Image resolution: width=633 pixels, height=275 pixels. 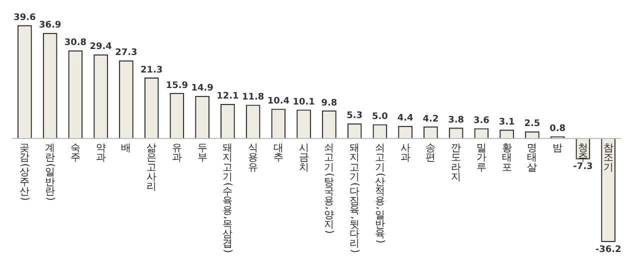 I want to click on data-label: -36.2, so click(x=608, y=249).